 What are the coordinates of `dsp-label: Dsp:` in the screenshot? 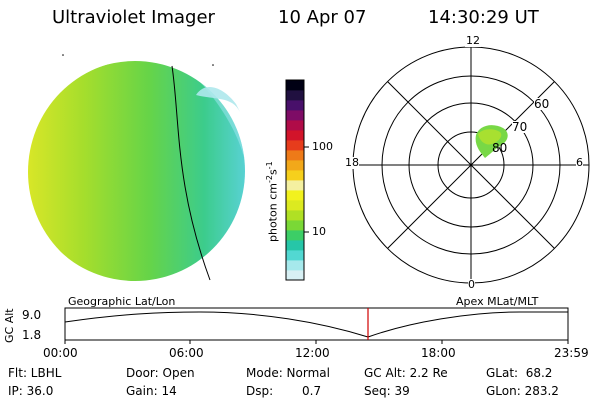 It's located at (260, 391).